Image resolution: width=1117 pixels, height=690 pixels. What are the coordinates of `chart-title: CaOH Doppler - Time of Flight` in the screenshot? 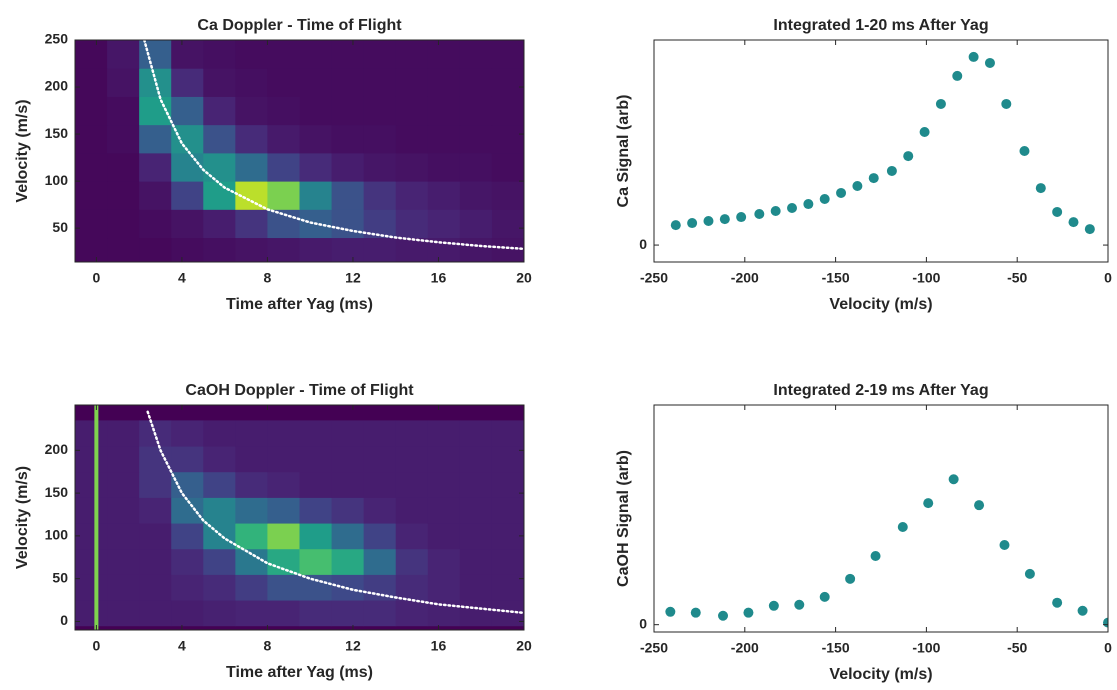 It's located at (299, 390).